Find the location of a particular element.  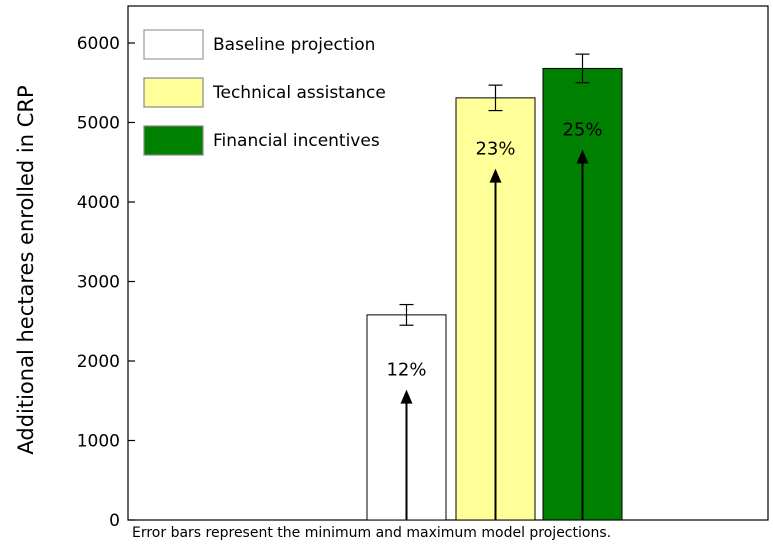

y-tick-label: 2000 is located at coordinates (98, 362).